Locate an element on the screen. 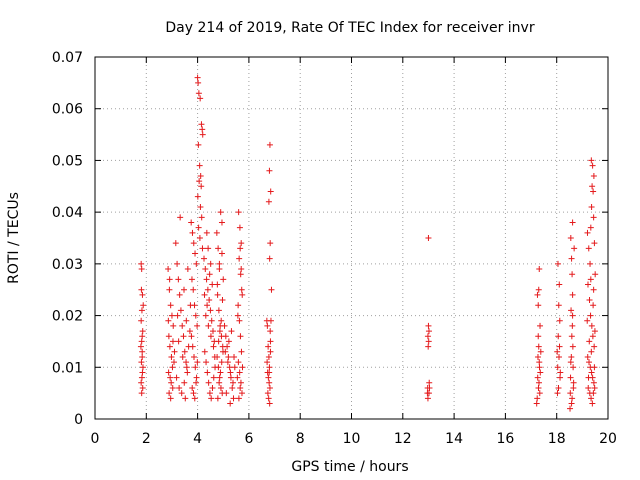 Image resolution: width=640 pixels, height=480 pixels. x-tick-label: 16 is located at coordinates (505, 439).